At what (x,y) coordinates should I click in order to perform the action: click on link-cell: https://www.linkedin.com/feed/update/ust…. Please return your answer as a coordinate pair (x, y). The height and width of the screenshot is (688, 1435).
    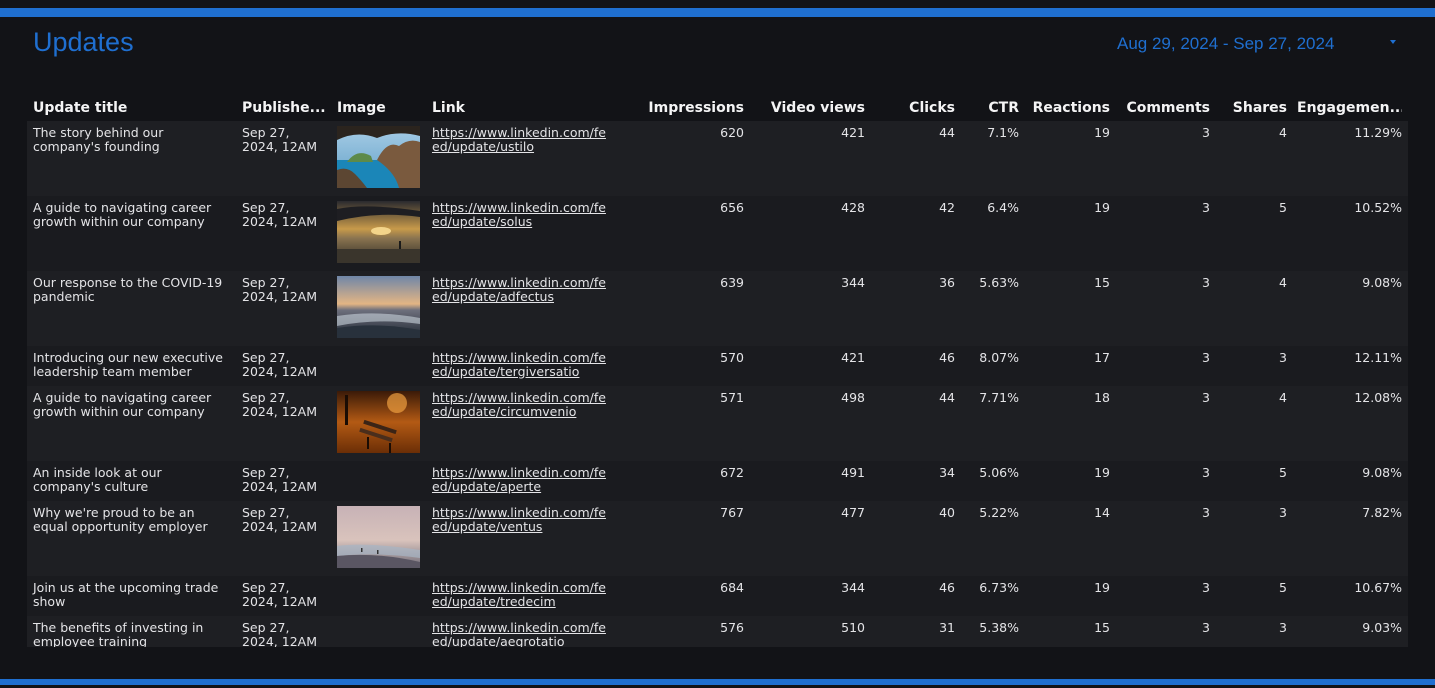
    Looking at the image, I should click on (519, 139).